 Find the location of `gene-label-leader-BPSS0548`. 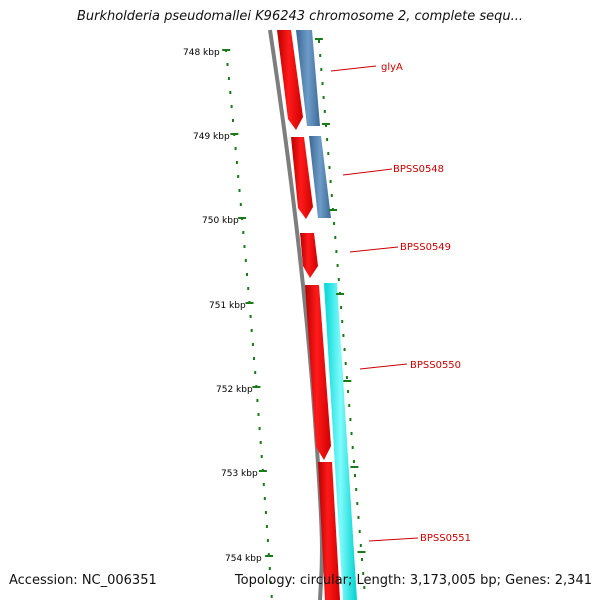

gene-label-leader-BPSS0548 is located at coordinates (367, 172).